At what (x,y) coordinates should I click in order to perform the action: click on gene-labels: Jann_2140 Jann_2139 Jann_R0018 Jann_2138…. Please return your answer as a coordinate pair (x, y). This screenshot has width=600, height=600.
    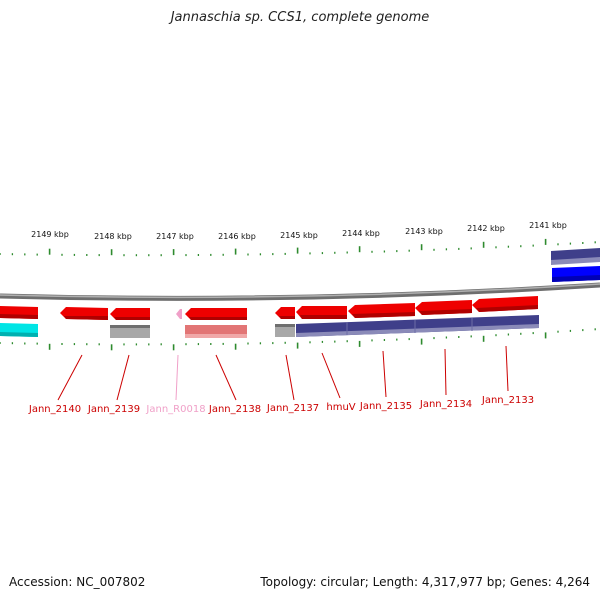
    Looking at the image, I should click on (281, 405).